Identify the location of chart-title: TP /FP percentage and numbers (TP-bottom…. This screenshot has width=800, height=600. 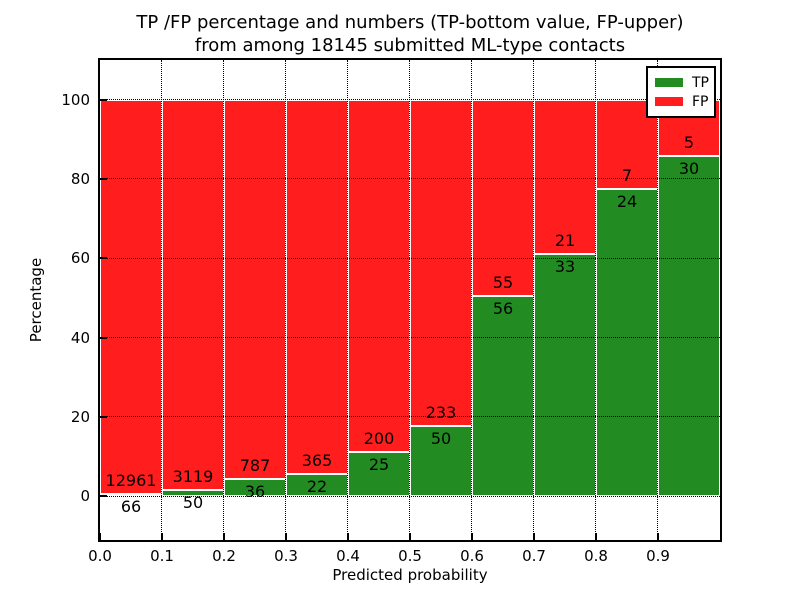
(410, 34).